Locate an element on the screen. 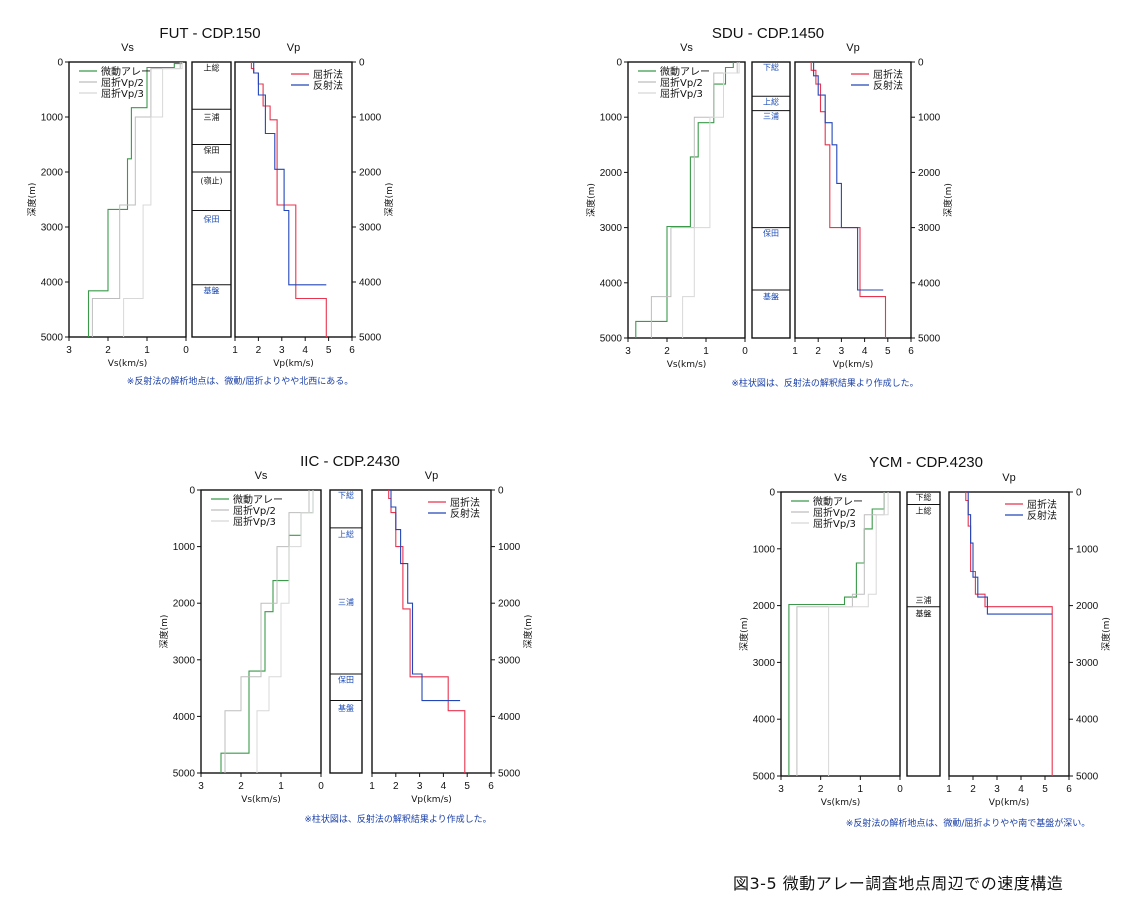  vp-plot-frame is located at coordinates (293, 199).